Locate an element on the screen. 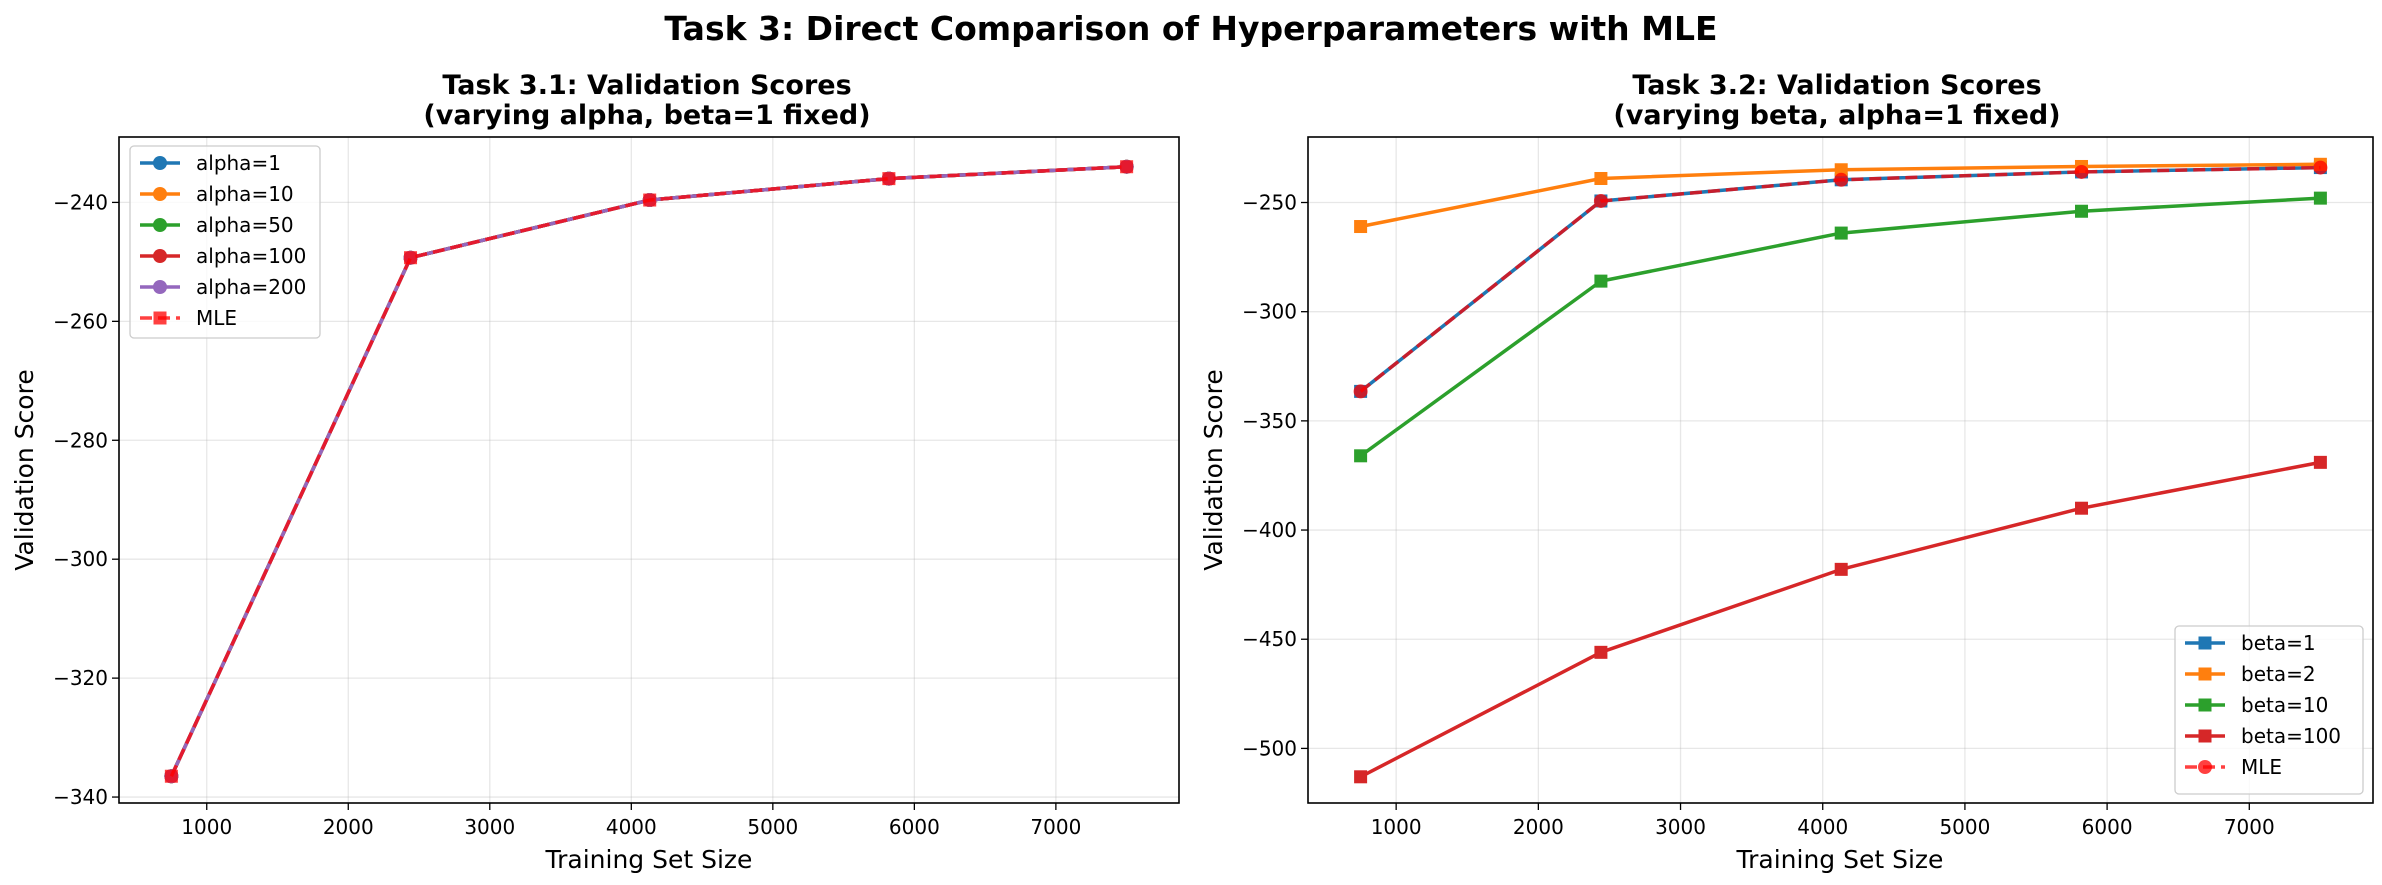 The image size is (2382, 885). y-tick-label: −250 is located at coordinates (1269, 203).